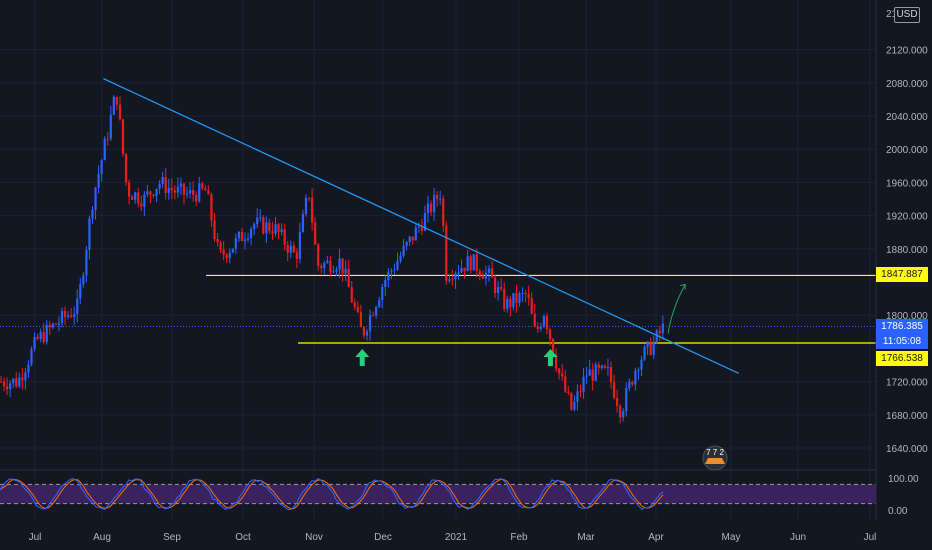 Image resolution: width=932 pixels, height=550 pixels. I want to click on price-tick-label: 2080.000, so click(907, 84).